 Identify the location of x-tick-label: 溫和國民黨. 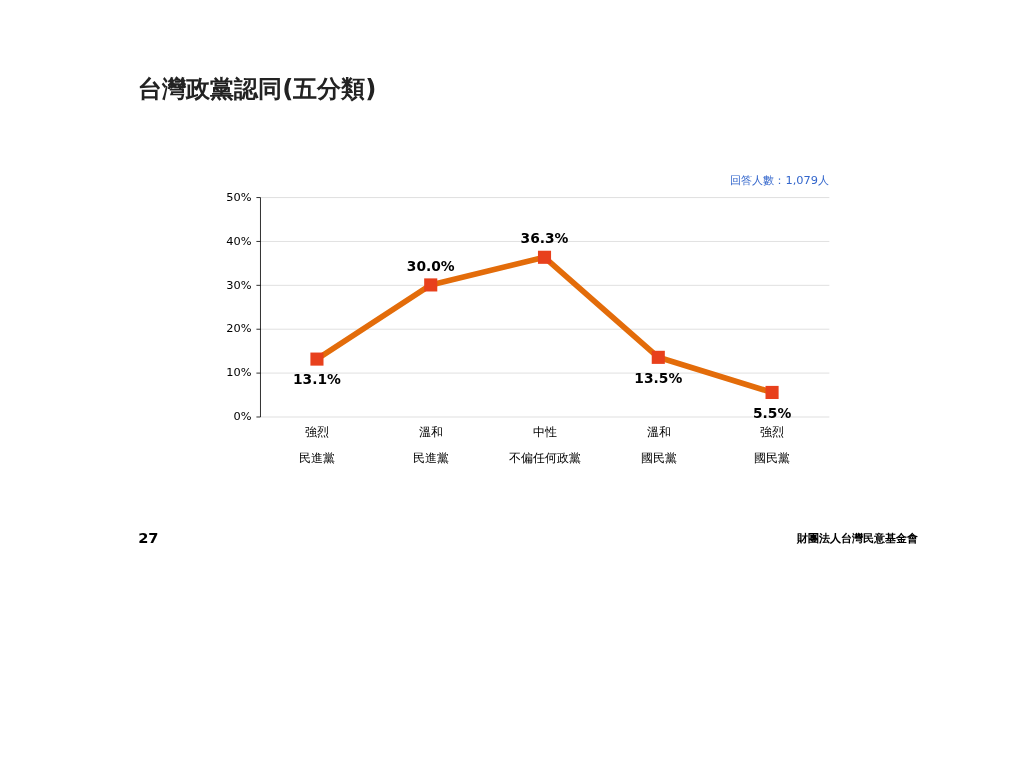
(658, 445).